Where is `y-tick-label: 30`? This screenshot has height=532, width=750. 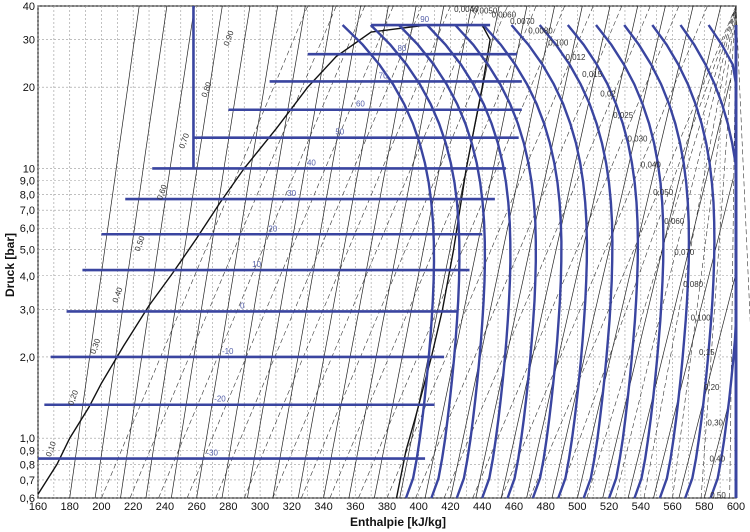 y-tick-label: 30 is located at coordinates (29, 41).